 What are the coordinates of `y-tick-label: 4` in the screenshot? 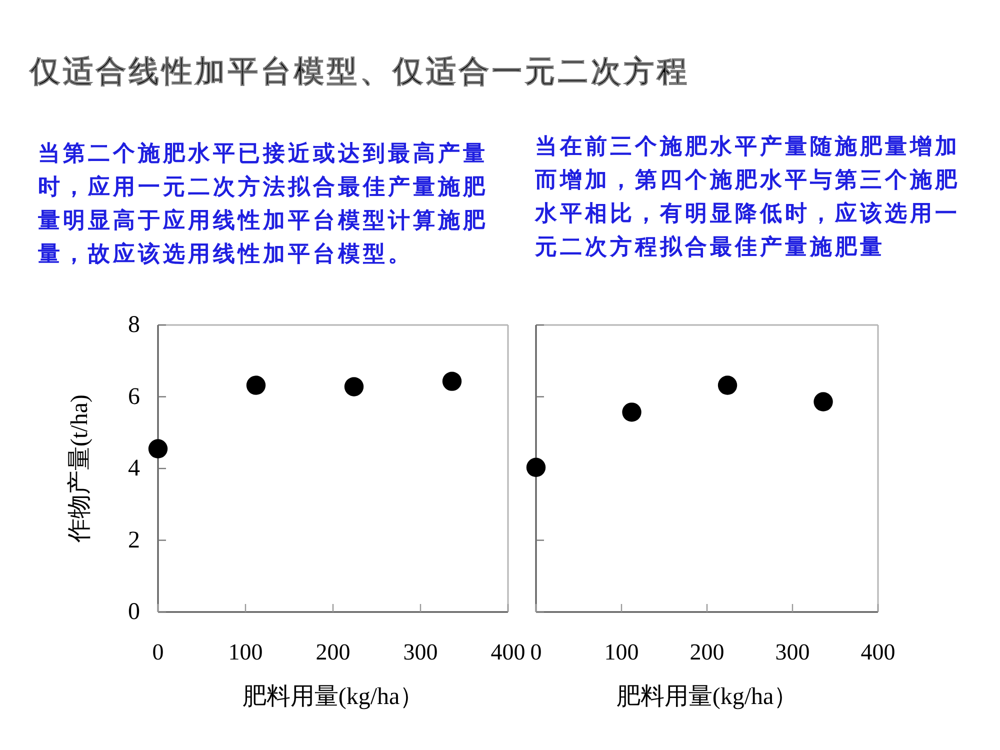 It's located at (134, 469).